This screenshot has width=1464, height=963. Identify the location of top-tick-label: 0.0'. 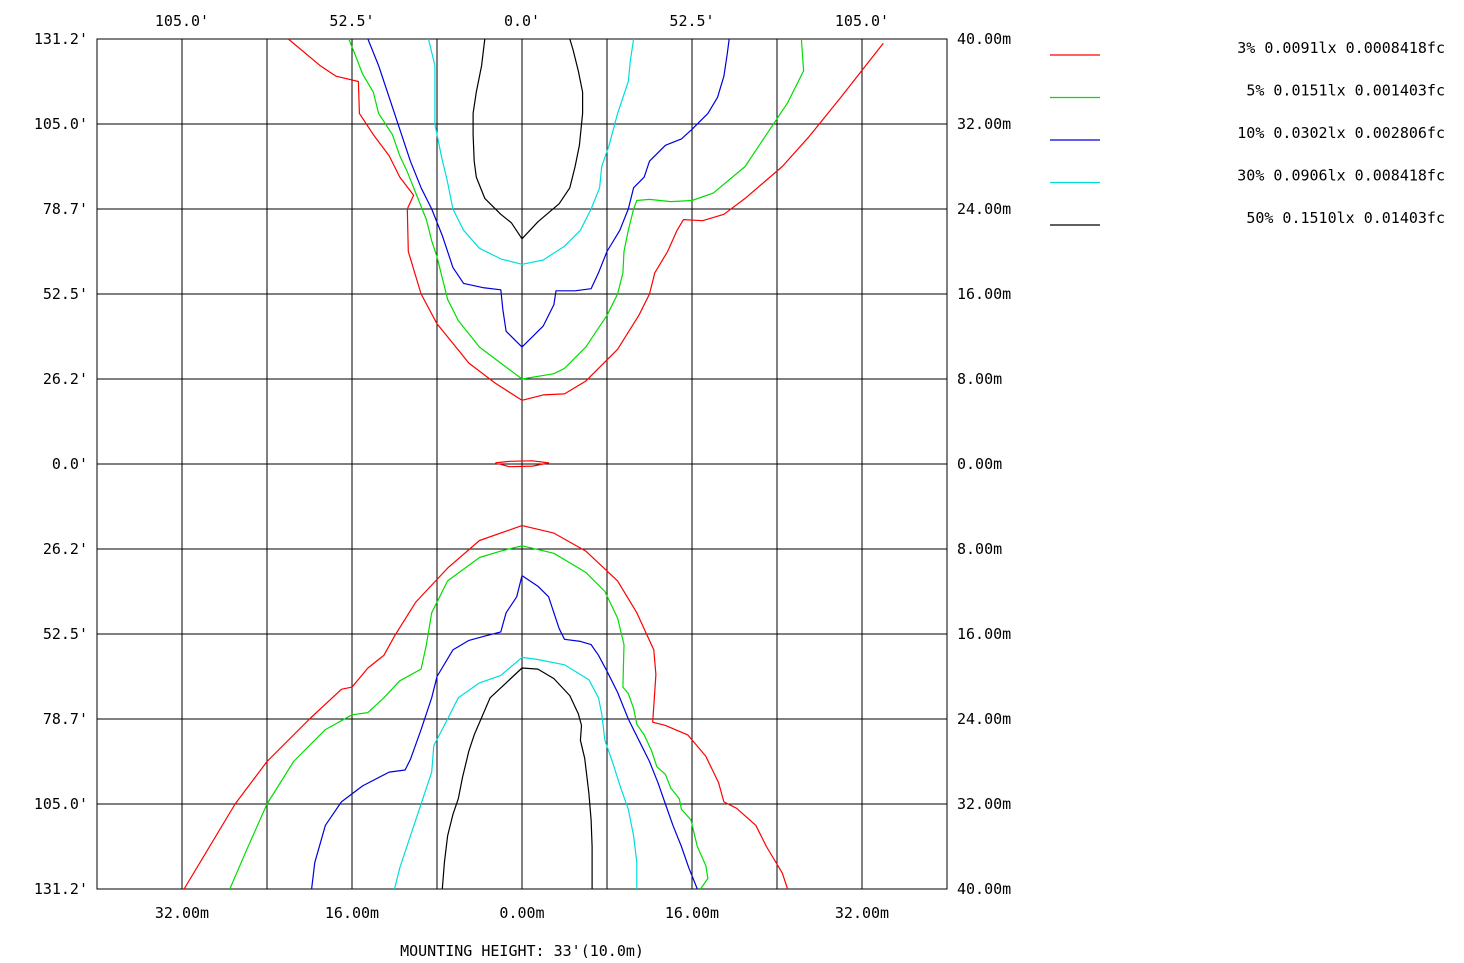
(522, 21).